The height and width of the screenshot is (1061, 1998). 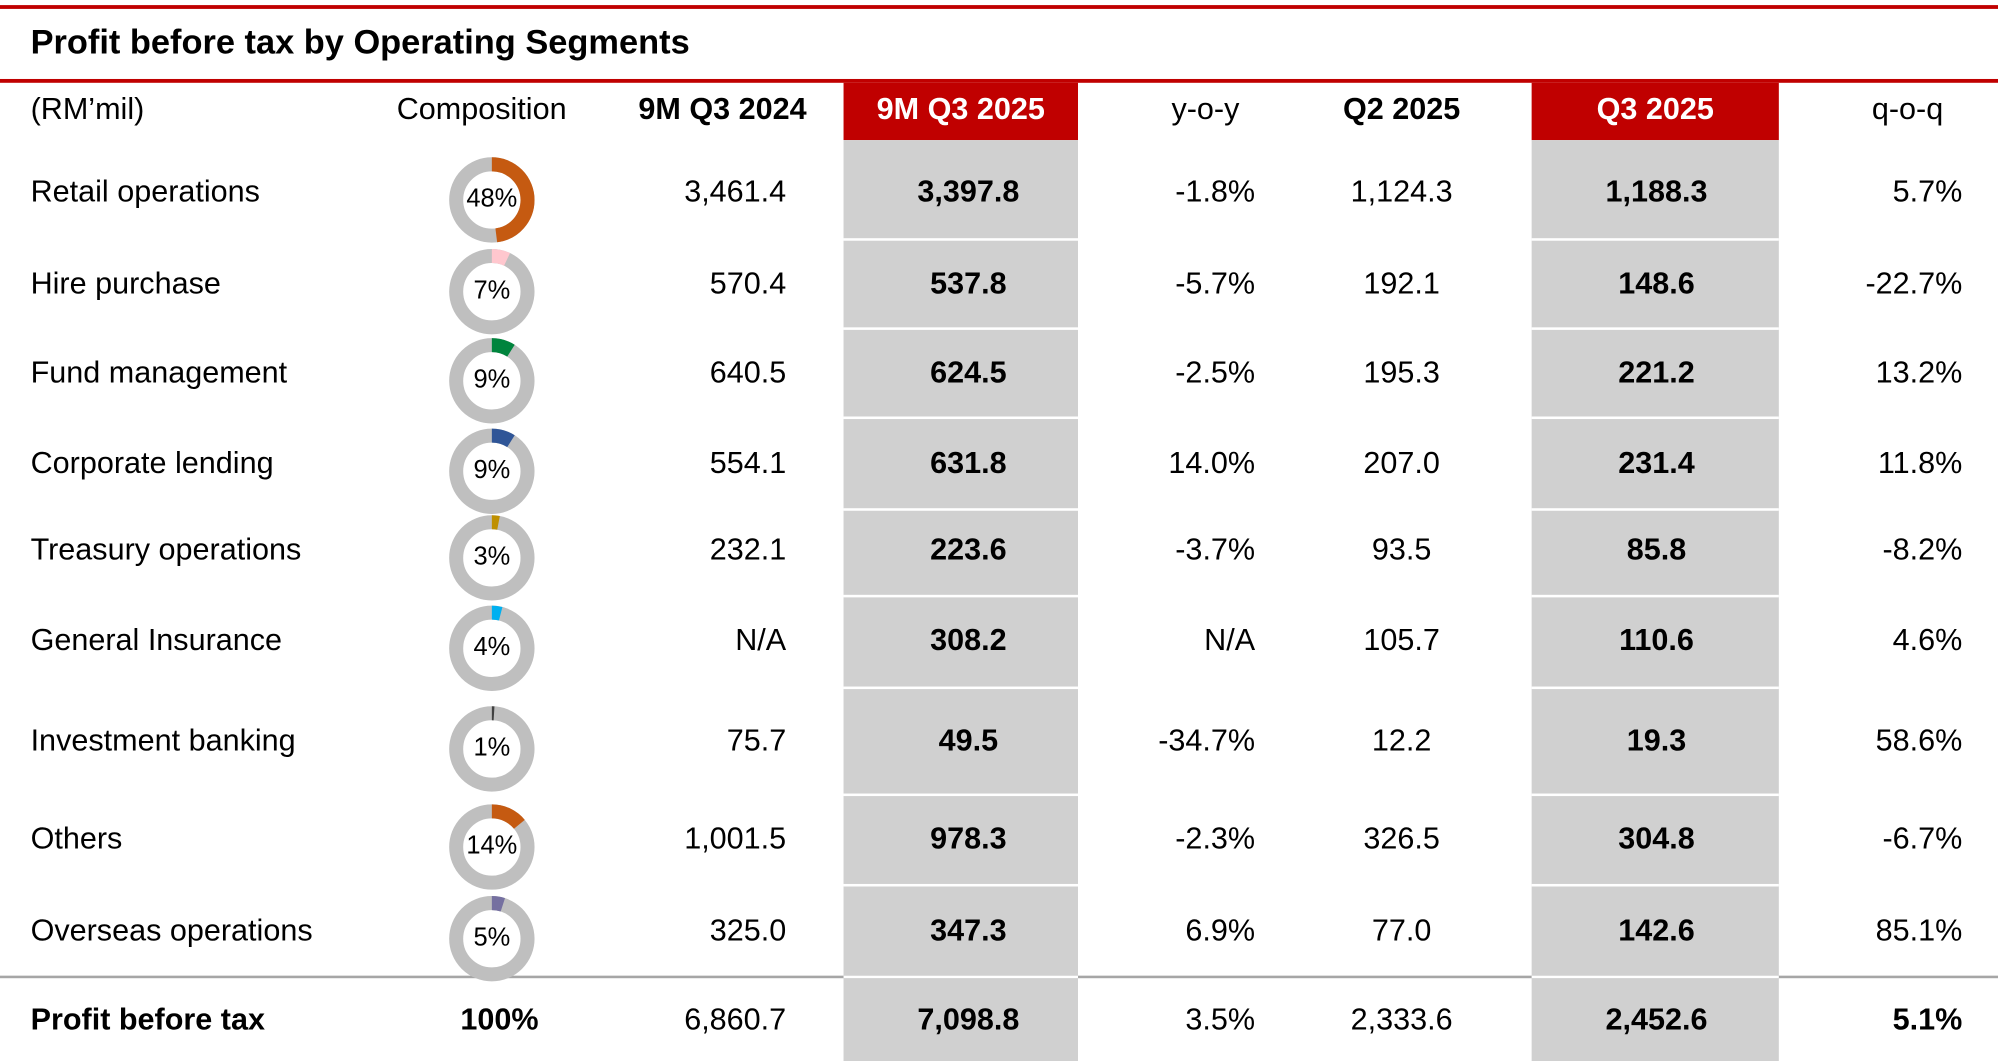 I want to click on cell: 49.5, so click(x=968, y=741).